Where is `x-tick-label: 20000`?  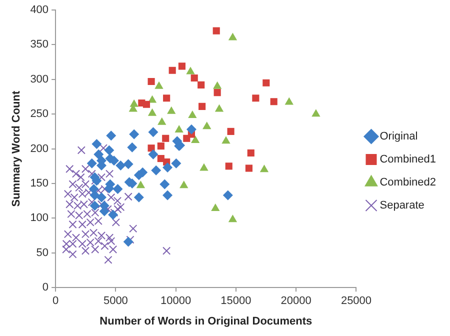 x-tick-label: 20000 is located at coordinates (296, 301).